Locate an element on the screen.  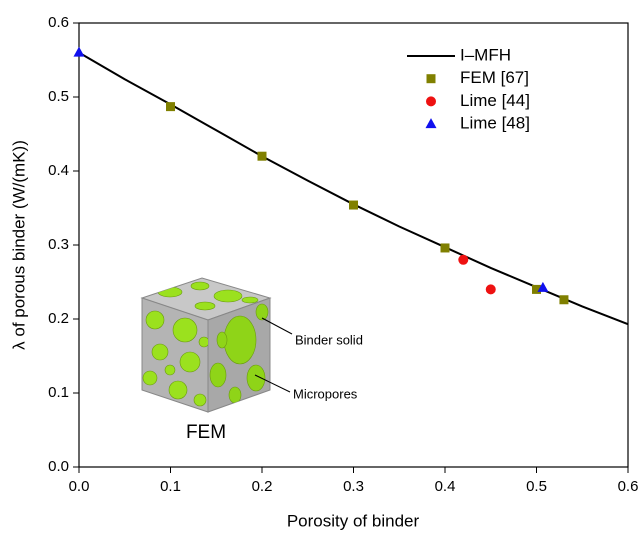
annotation: Micropores is located at coordinates (325, 393).